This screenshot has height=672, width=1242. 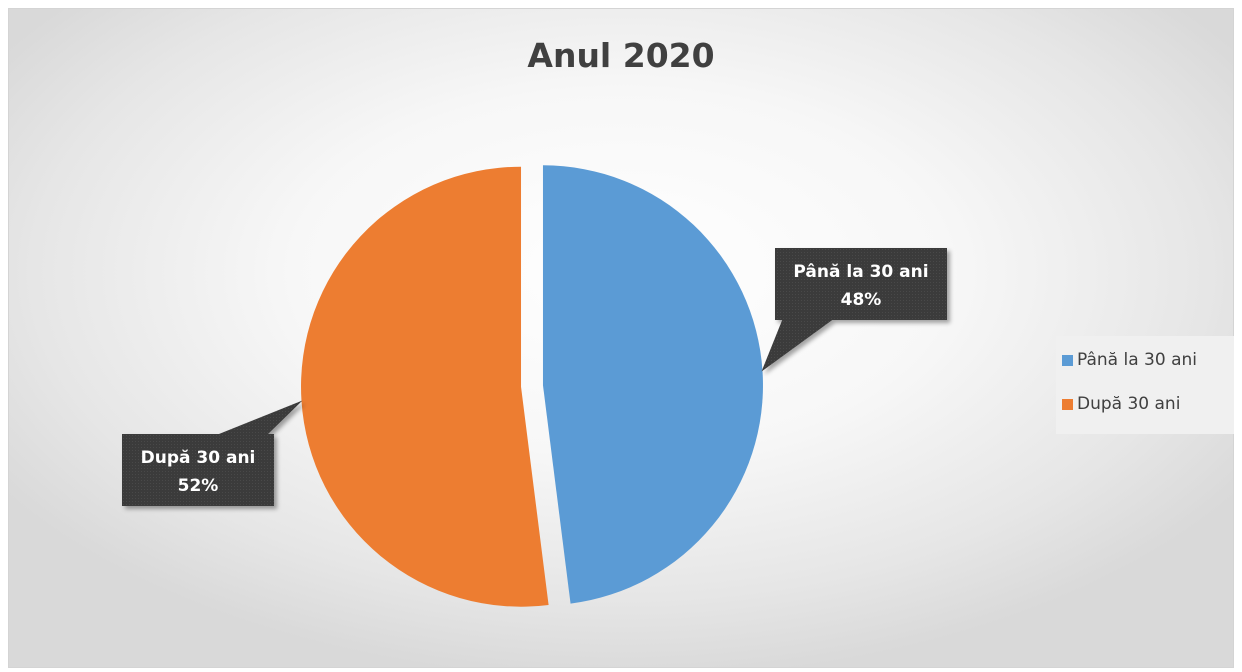 I want to click on legend-item-over-30: După 30 ani, so click(x=1121, y=404).